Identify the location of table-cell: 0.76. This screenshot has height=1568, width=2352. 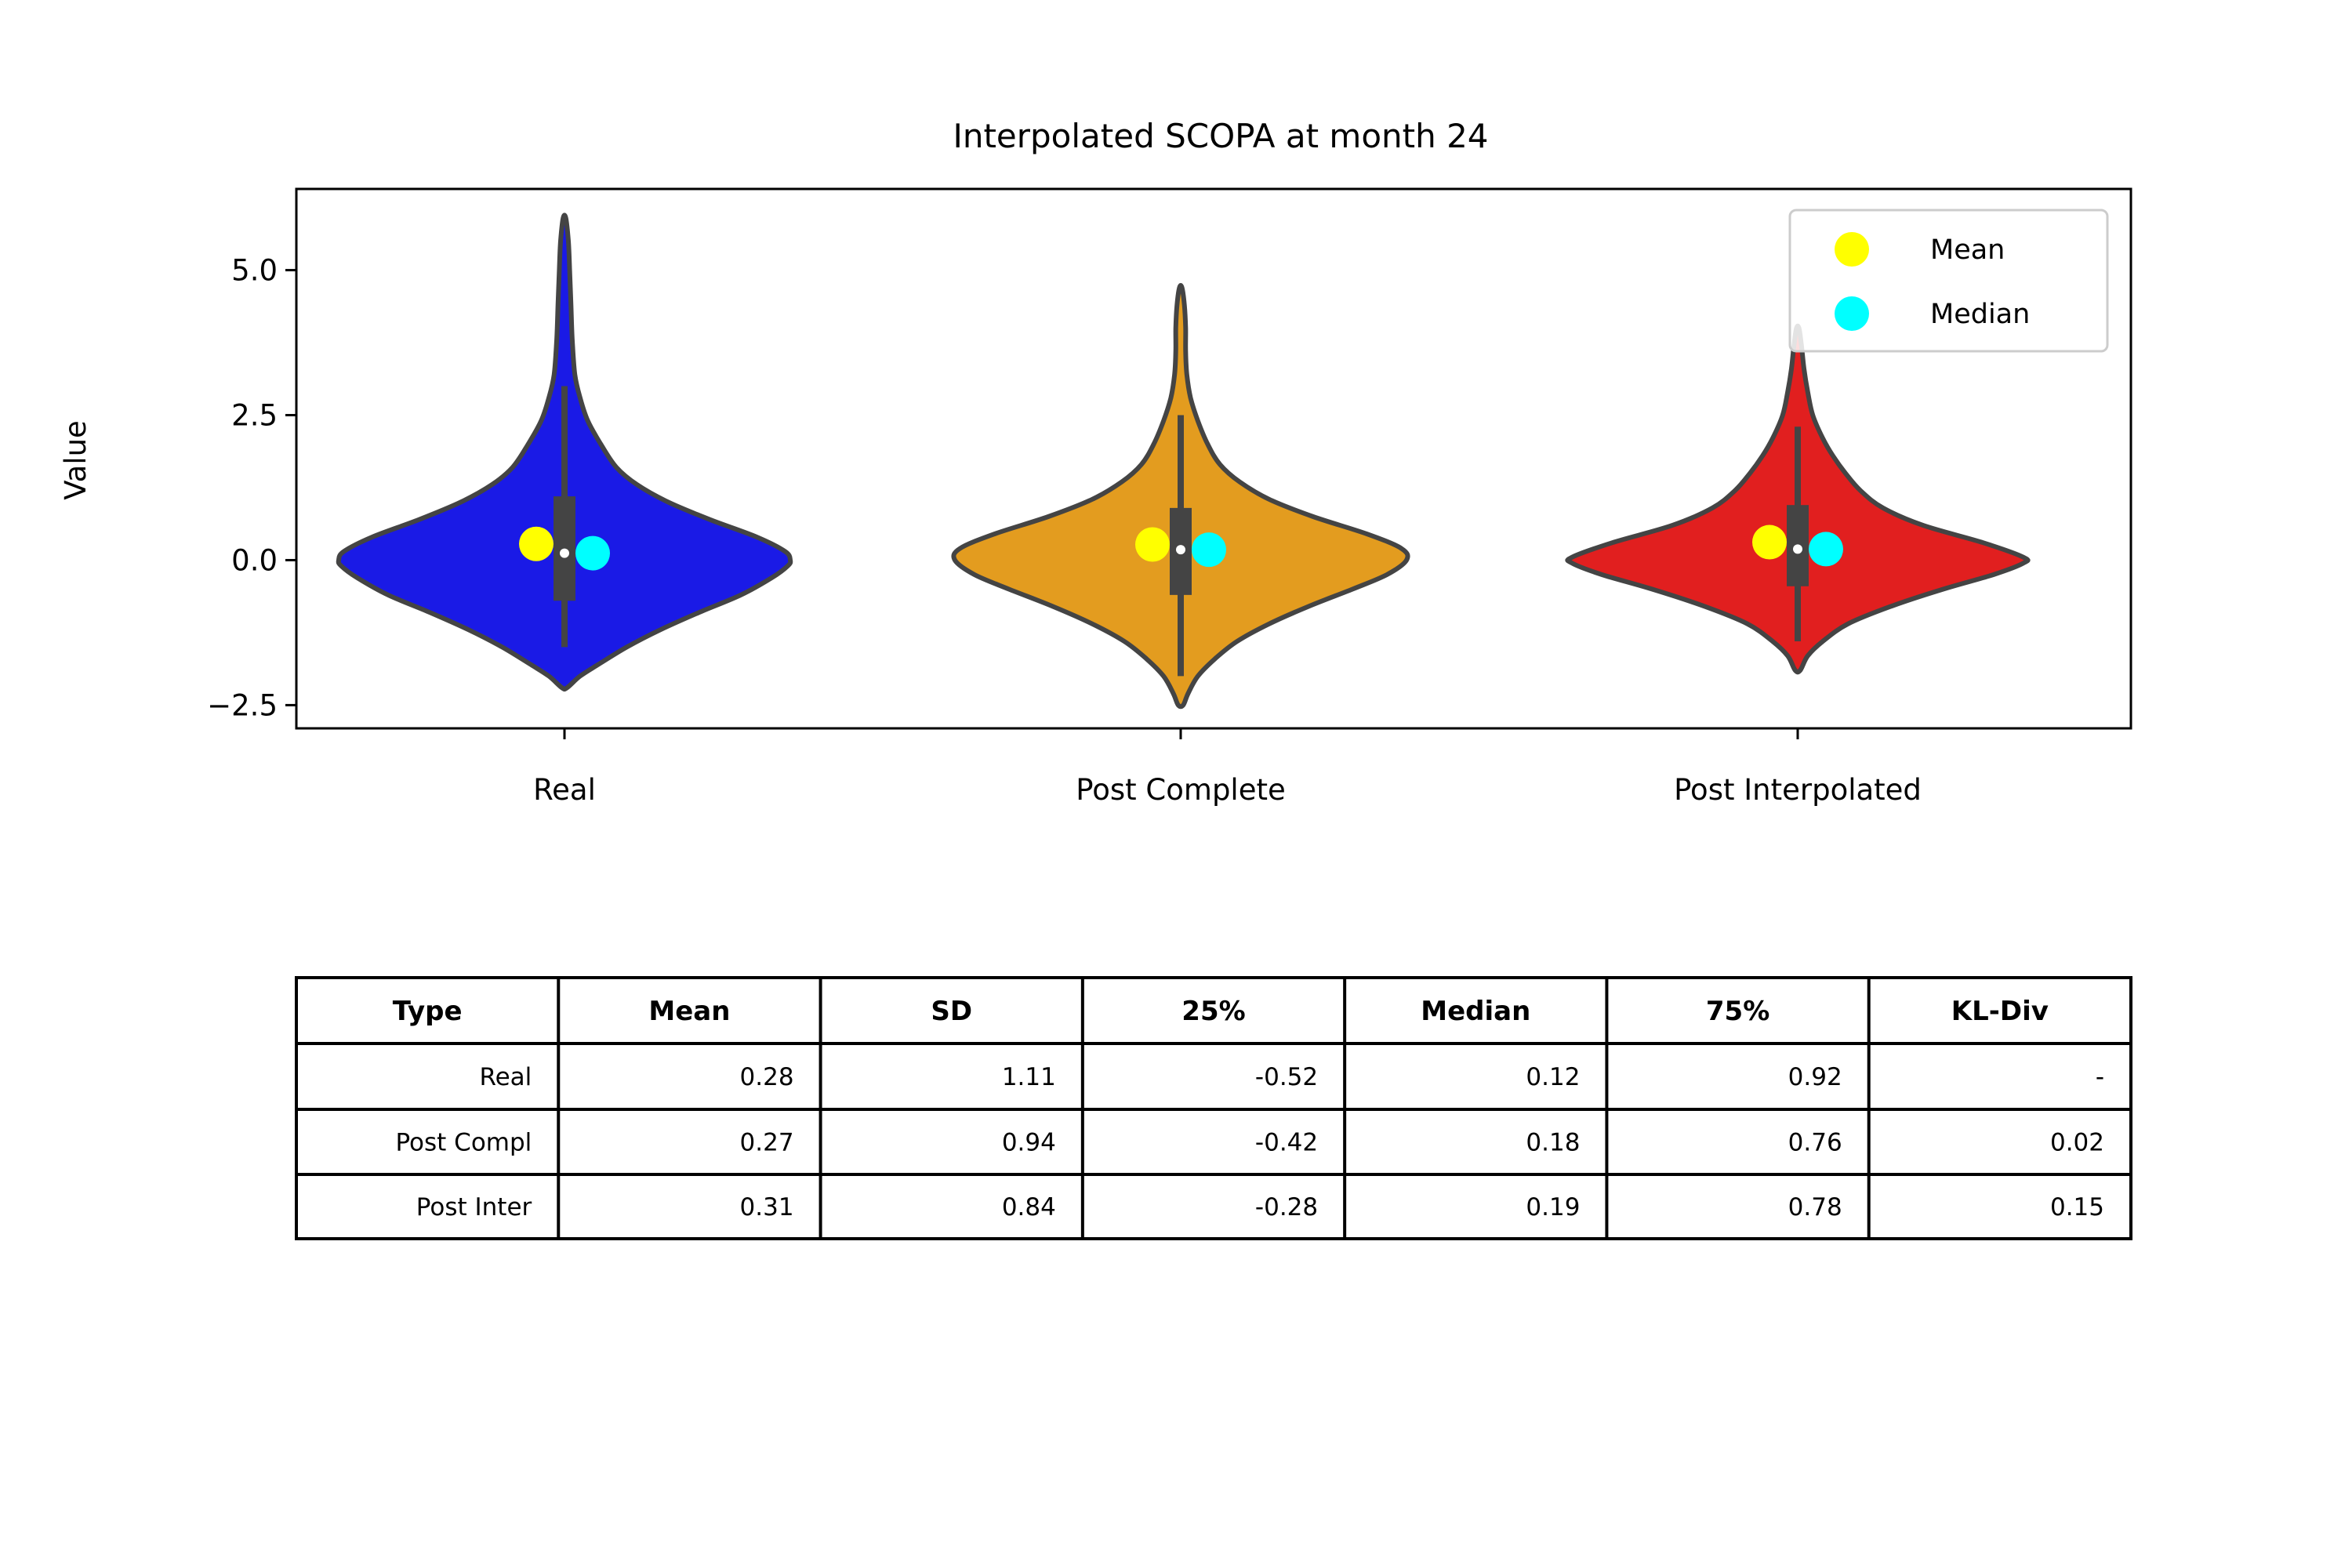
(1815, 1143).